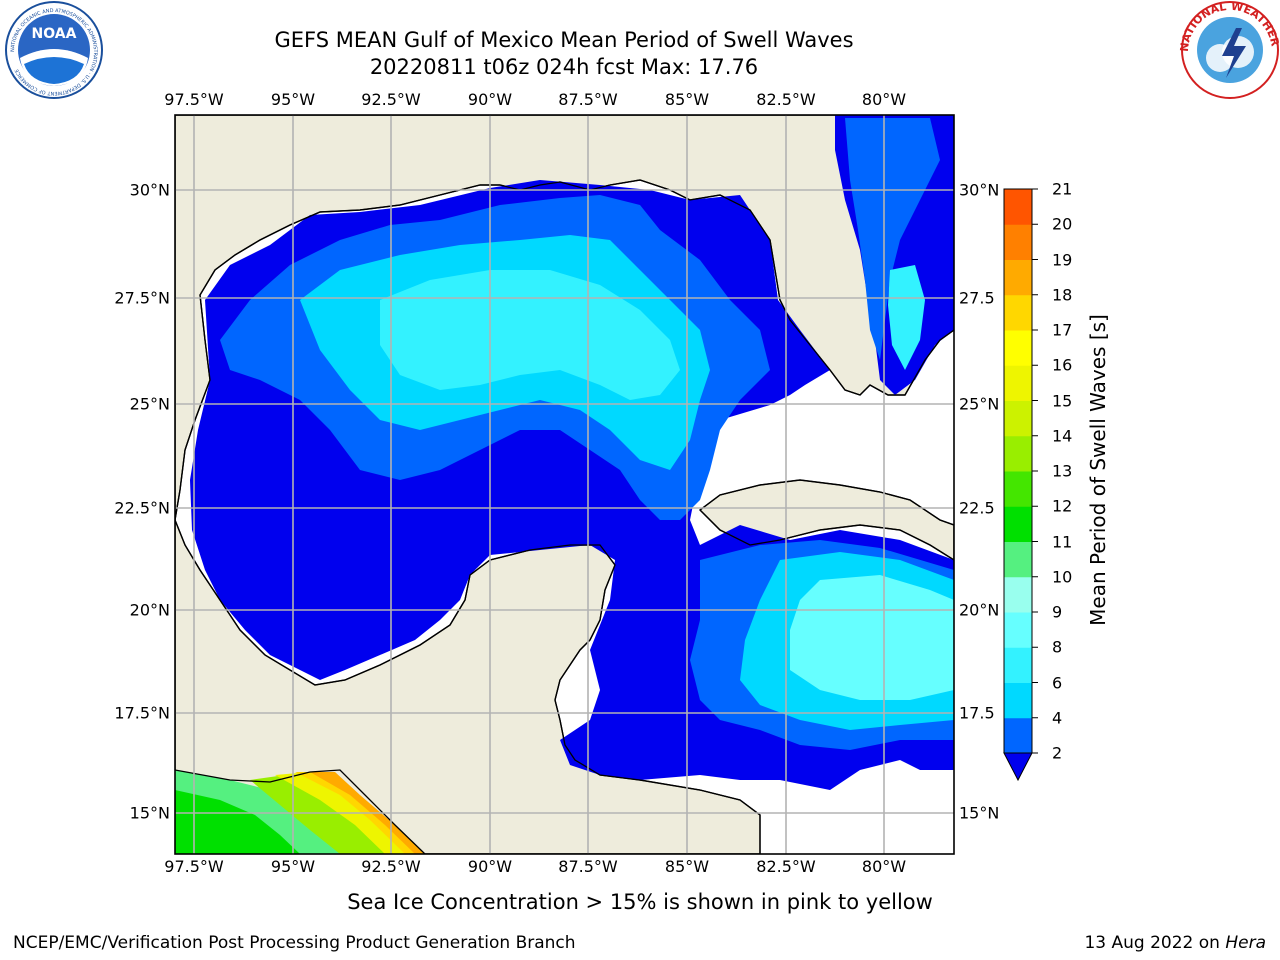  What do you see at coordinates (293, 99) in the screenshot?
I see `lon-label-top: 95°W` at bounding box center [293, 99].